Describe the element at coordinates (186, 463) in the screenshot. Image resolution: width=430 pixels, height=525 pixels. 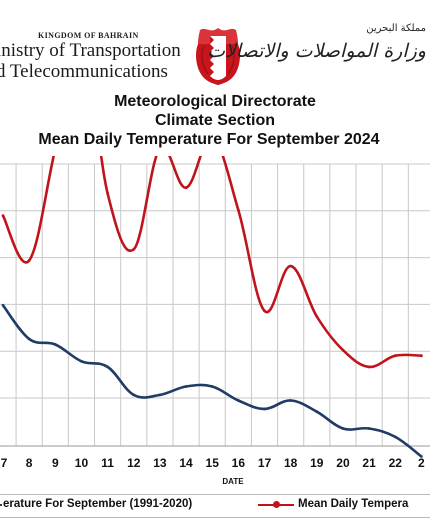
I see `x-tick-label: 14` at that location.